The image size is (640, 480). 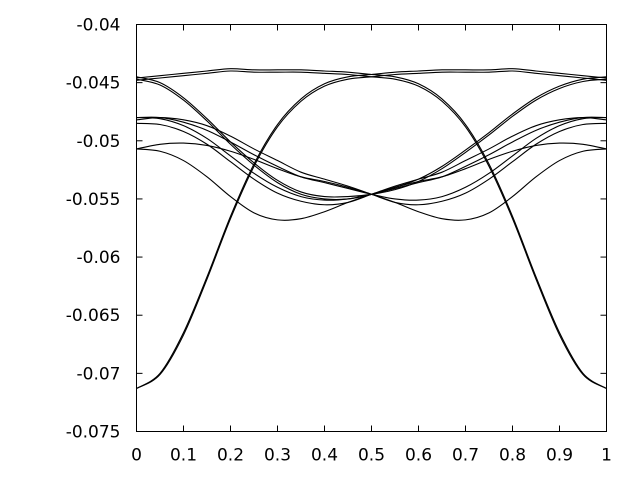 What do you see at coordinates (559, 456) in the screenshot?
I see `x-tick-label: 0.9` at bounding box center [559, 456].